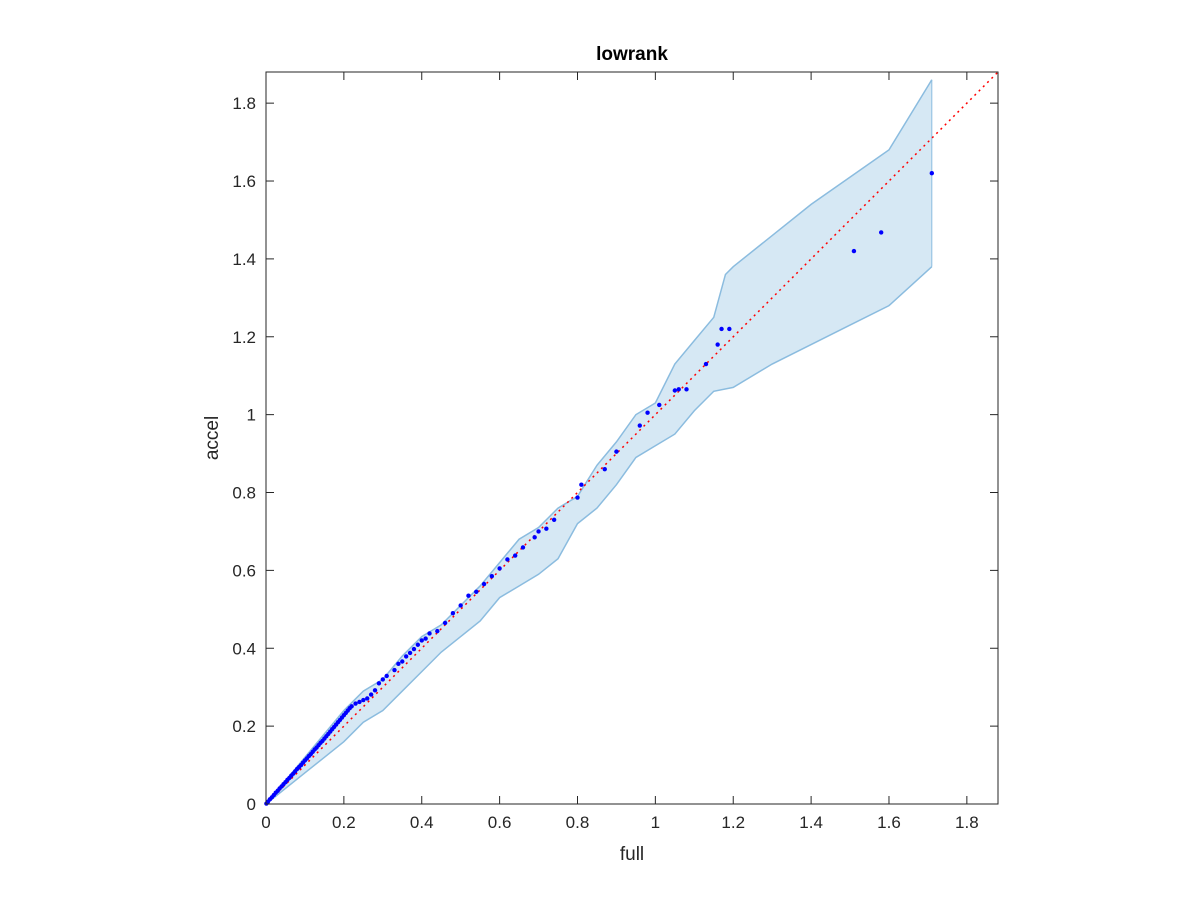 Image resolution: width=1200 pixels, height=900 pixels. Describe the element at coordinates (244, 259) in the screenshot. I see `y-tick-label: 1.4` at that location.